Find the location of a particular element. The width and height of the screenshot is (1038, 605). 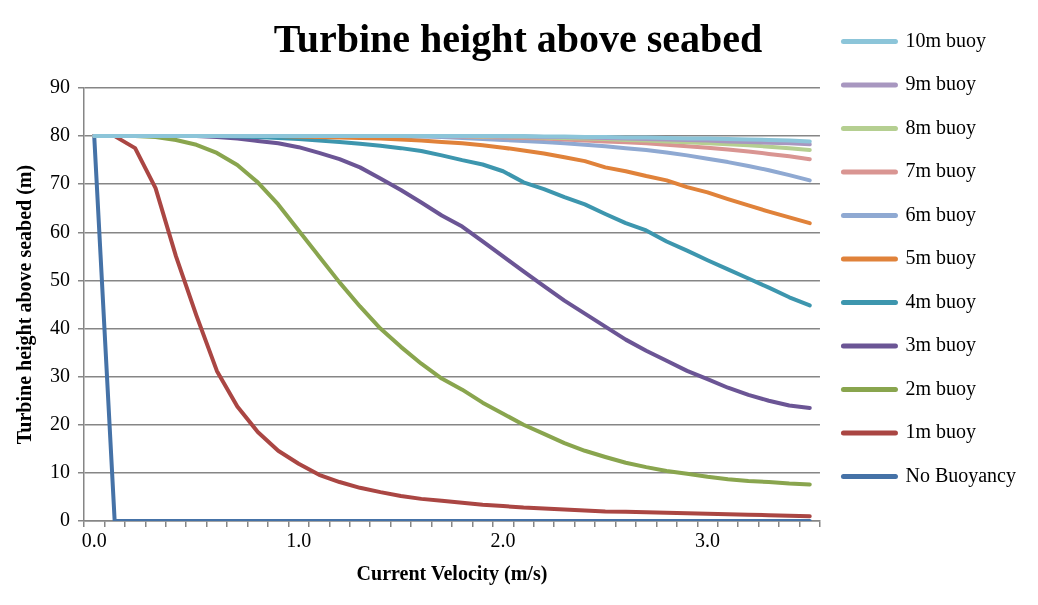

legend-label: 8m buoy is located at coordinates (941, 127).